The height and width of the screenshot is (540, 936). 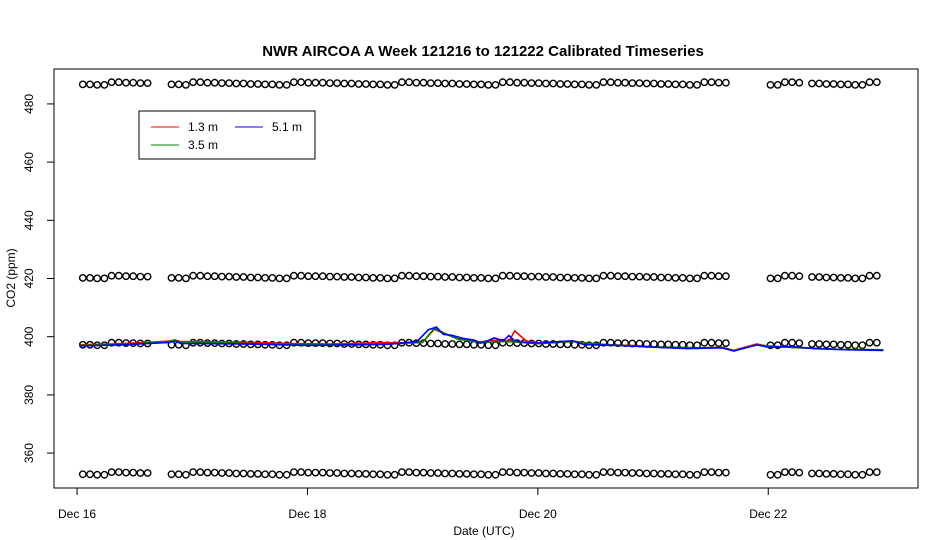 What do you see at coordinates (203, 127) in the screenshot?
I see `legend-label-1-3m: 1.3 m` at bounding box center [203, 127].